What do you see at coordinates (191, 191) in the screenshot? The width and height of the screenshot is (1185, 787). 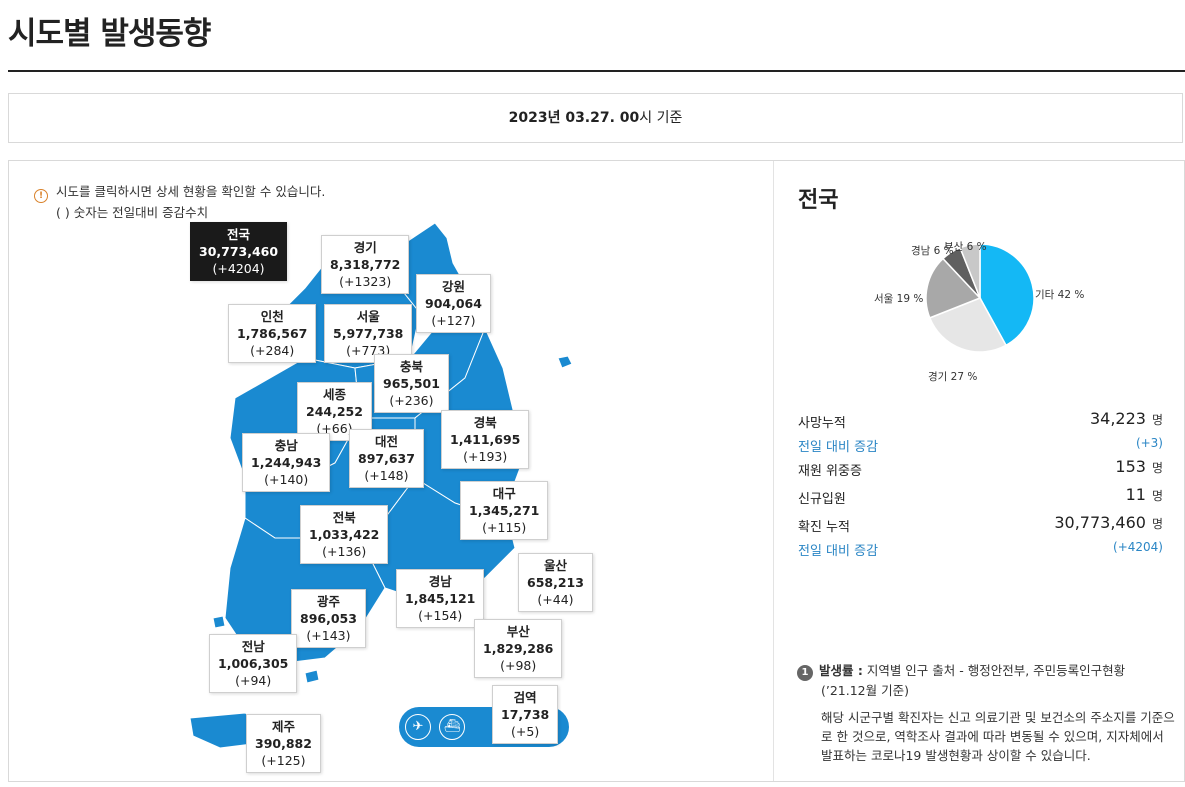 I see `notice-line1: 시도를 클릭하시면 상세 현황을 확인할 수 있습니다.` at bounding box center [191, 191].